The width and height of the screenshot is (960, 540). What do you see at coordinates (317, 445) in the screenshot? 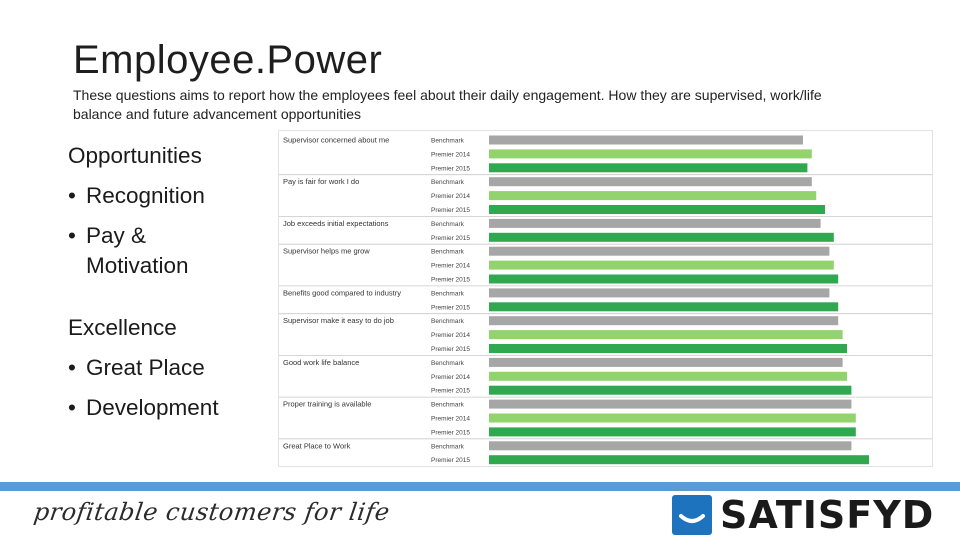
I see `category-label: Great Place to Work` at bounding box center [317, 445].